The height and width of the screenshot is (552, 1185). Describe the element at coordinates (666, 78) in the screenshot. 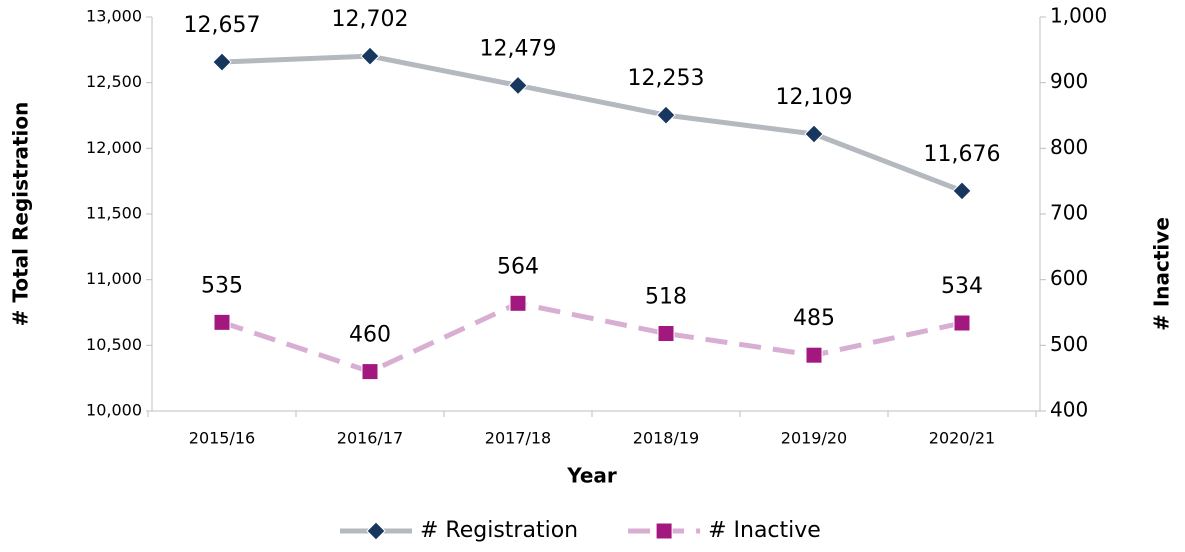

I see `data-label: 12,253` at that location.